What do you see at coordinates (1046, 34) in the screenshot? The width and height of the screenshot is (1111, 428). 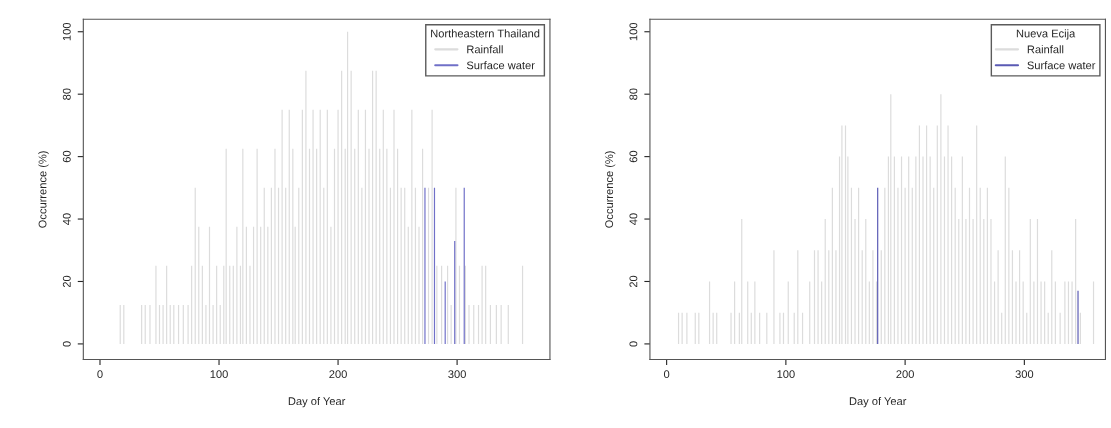 I see `legend-title: Nueva Ecija` at bounding box center [1046, 34].